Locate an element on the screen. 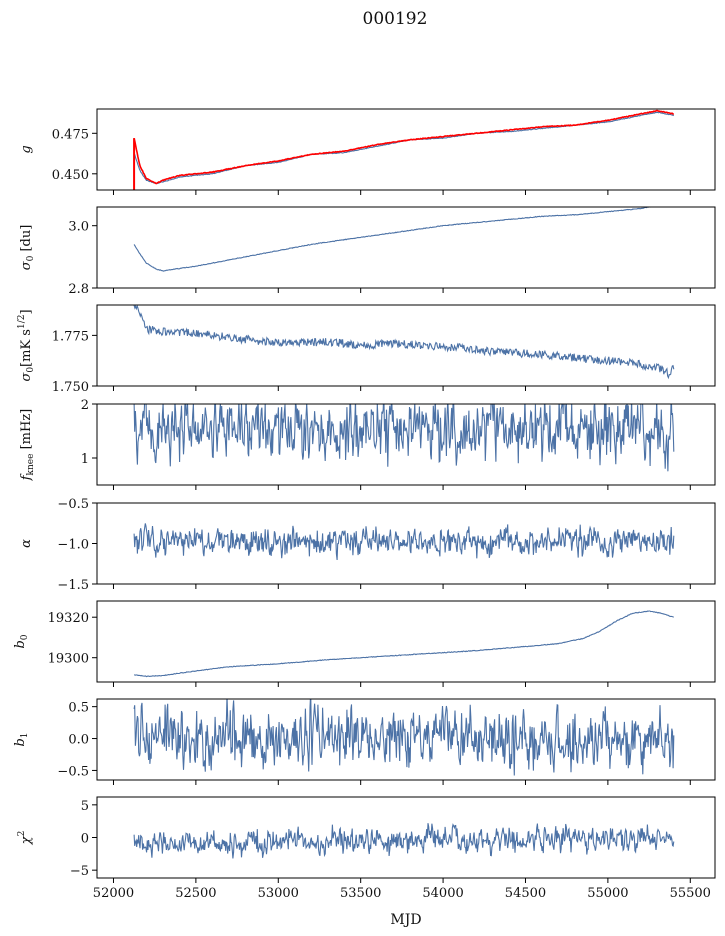  y-axis-label-b0: b0 is located at coordinates (21, 641).